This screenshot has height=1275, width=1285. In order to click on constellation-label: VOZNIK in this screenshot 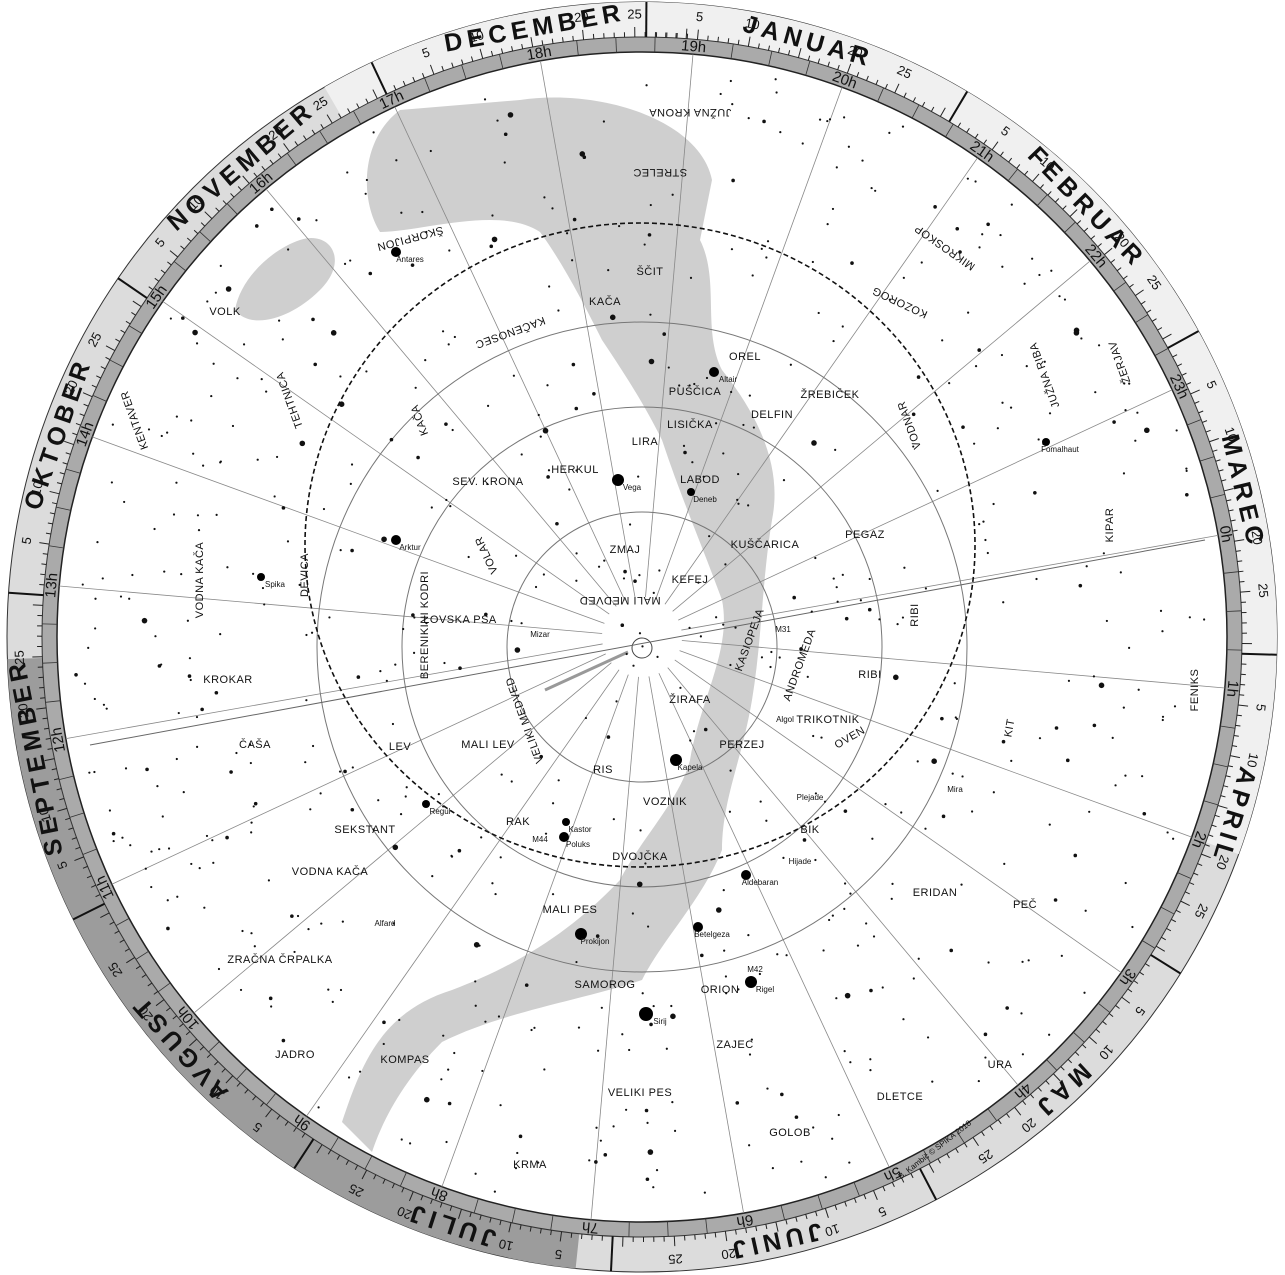, I will do `click(665, 802)`.